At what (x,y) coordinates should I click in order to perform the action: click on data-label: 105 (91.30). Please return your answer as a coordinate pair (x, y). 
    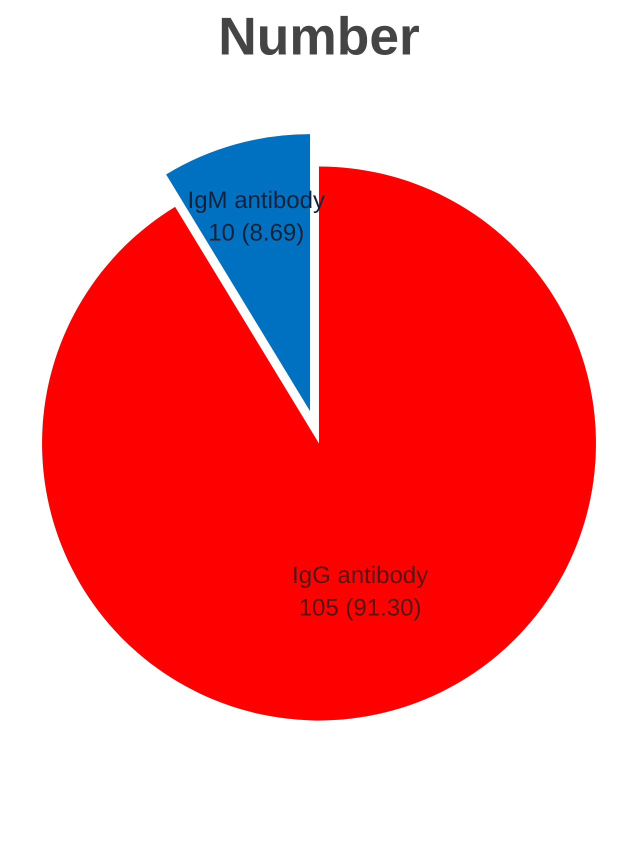
    Looking at the image, I should click on (360, 608).